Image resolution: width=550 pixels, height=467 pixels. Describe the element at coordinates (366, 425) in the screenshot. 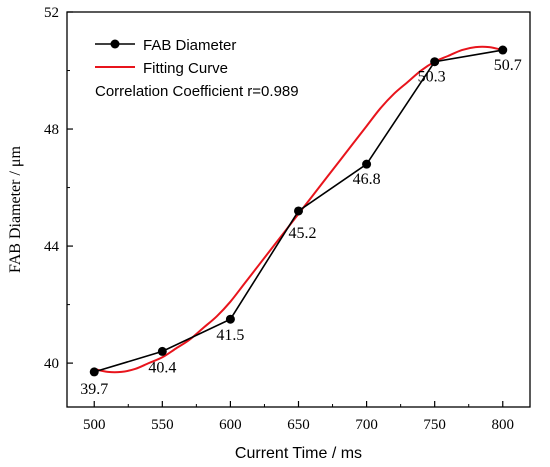

I see `x-tick-label: 700` at that location.